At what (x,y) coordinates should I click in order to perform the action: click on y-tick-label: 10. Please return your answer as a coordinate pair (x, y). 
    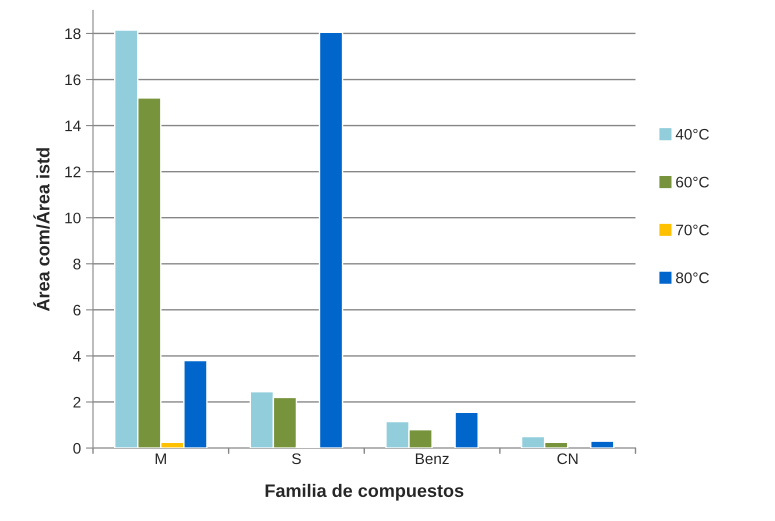
    Looking at the image, I should click on (73, 218).